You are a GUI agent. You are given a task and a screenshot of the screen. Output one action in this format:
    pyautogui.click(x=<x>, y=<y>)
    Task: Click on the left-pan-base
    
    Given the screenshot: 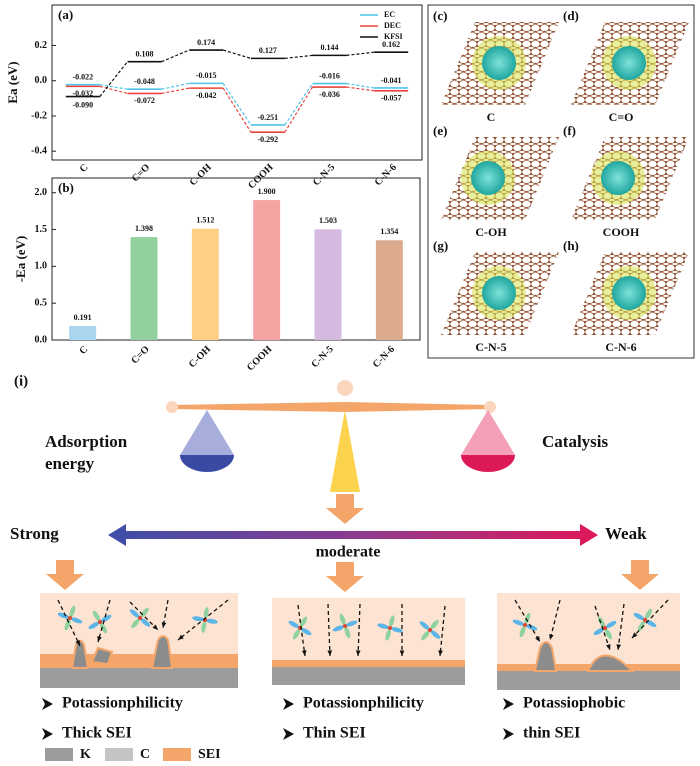 What is the action you would take?
    pyautogui.click(x=207, y=463)
    